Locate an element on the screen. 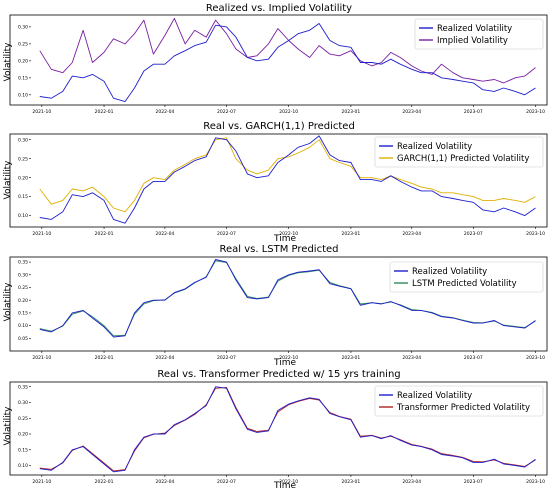 This screenshot has height=494, width=550. legend: Realized Volatility Implied Volatility is located at coordinates (479, 34).